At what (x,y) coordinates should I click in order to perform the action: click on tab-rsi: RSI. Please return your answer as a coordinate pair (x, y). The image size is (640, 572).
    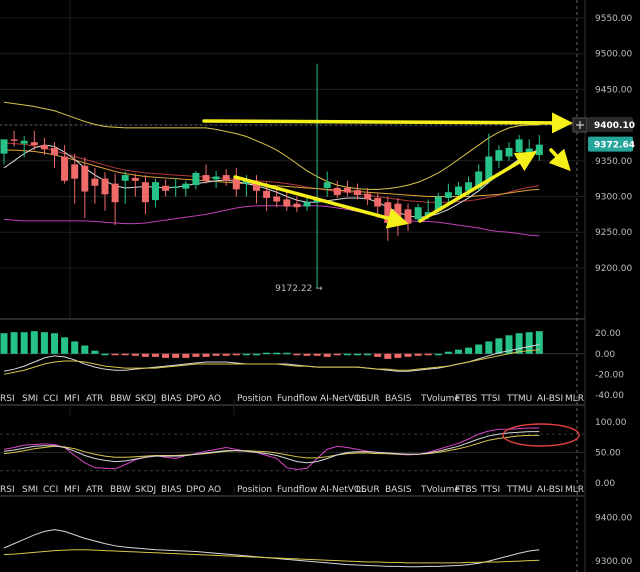
    Looking at the image, I should click on (7, 399).